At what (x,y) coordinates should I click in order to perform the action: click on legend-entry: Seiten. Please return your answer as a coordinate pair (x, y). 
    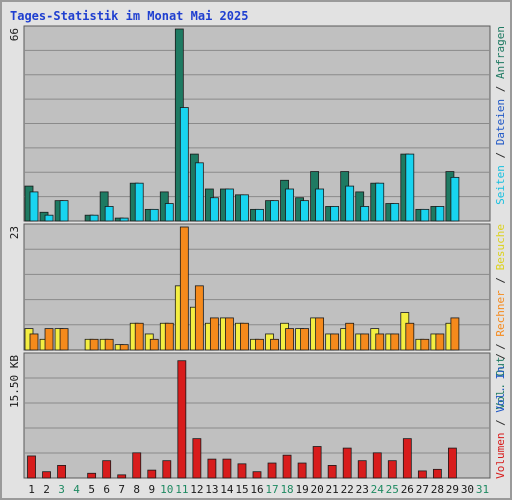
    Looking at the image, I should click on (500, 185).